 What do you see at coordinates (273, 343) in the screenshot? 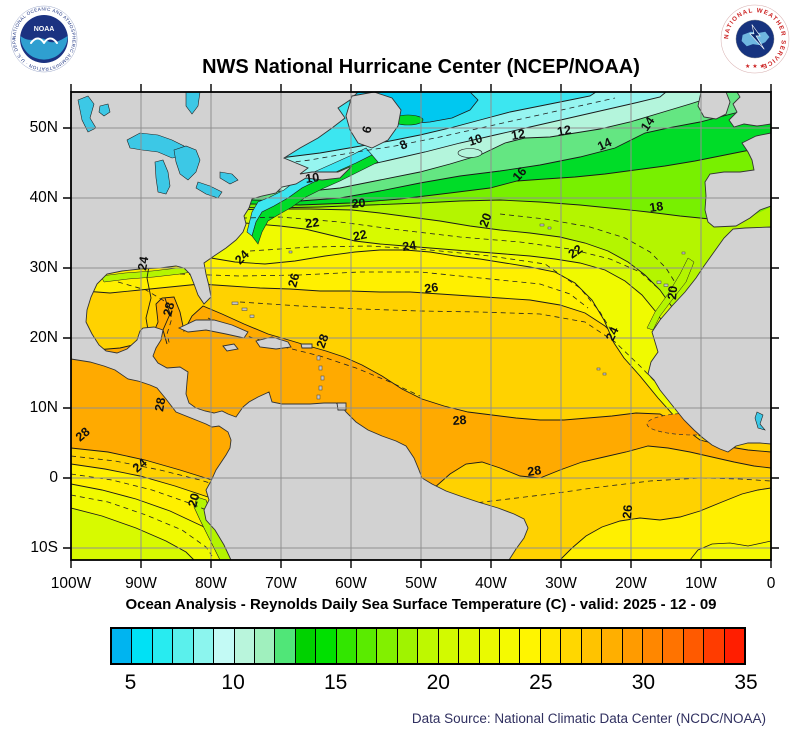
I see `land-hispaniola` at bounding box center [273, 343].